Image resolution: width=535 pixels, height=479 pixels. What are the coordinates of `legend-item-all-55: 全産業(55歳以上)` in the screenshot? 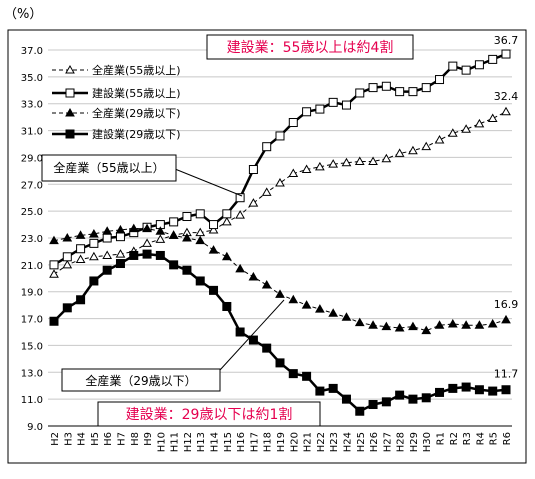 It's located at (116, 70).